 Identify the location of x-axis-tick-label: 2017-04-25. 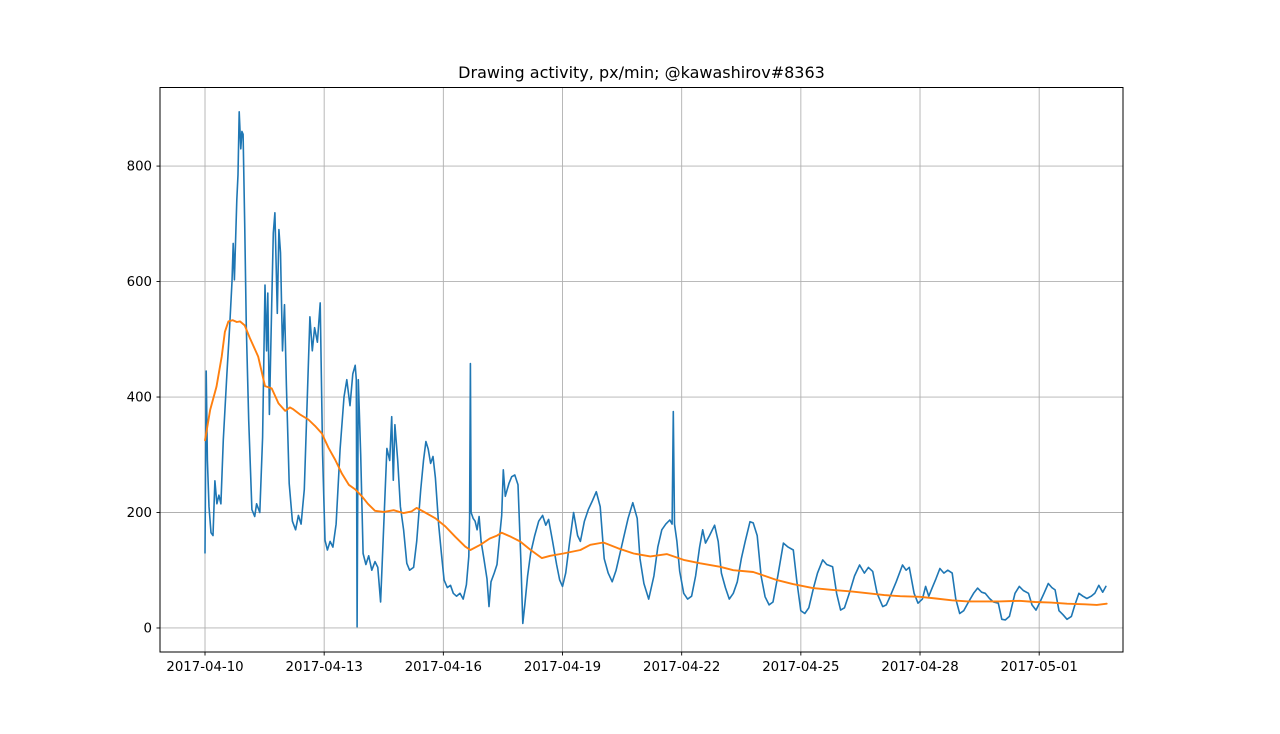
(800, 667).